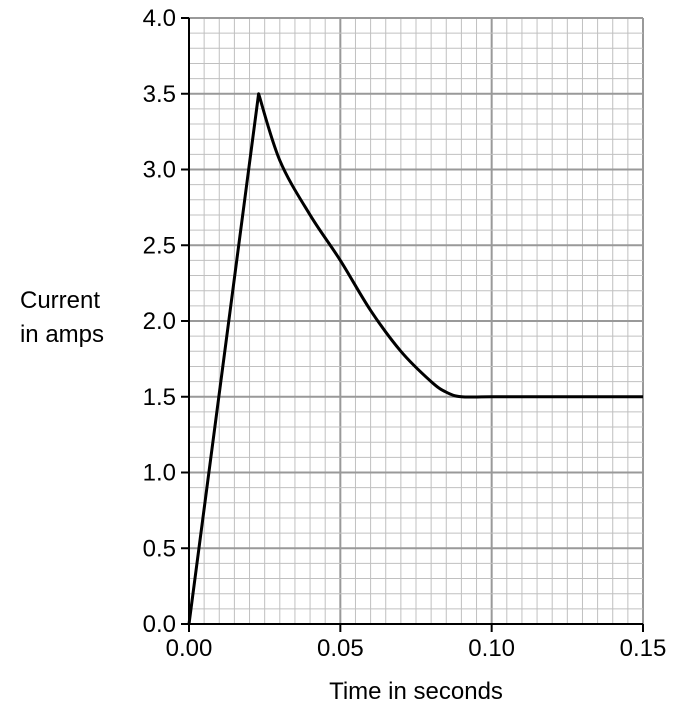 The image size is (673, 708). What do you see at coordinates (159, 245) in the screenshot?
I see `y-tick-label: 2.5` at bounding box center [159, 245].